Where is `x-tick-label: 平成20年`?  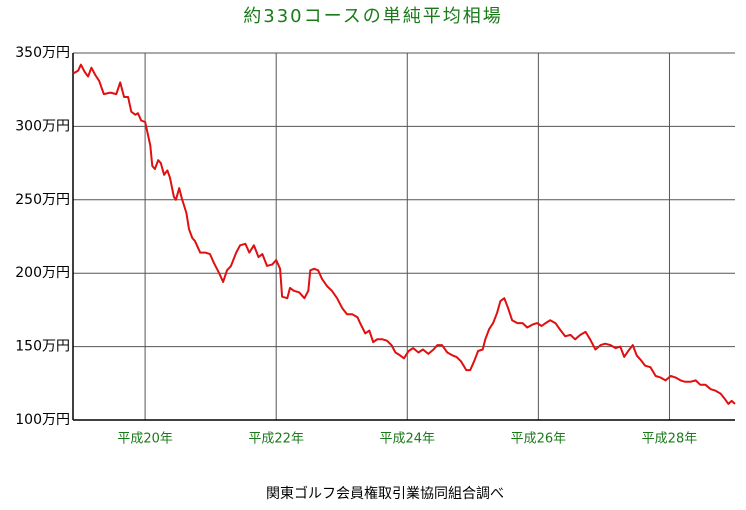
x-tick-label: 平成20年 is located at coordinates (145, 439).